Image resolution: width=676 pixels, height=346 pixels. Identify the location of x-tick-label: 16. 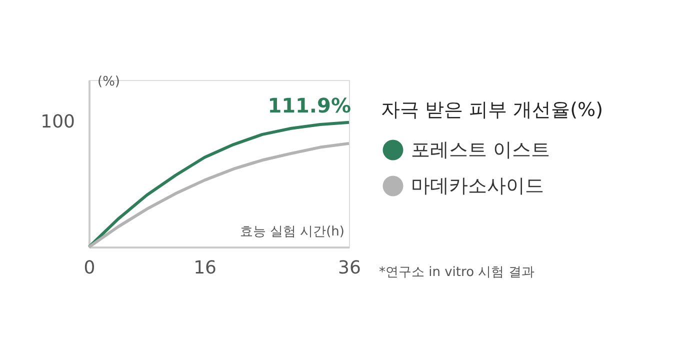
(205, 268).